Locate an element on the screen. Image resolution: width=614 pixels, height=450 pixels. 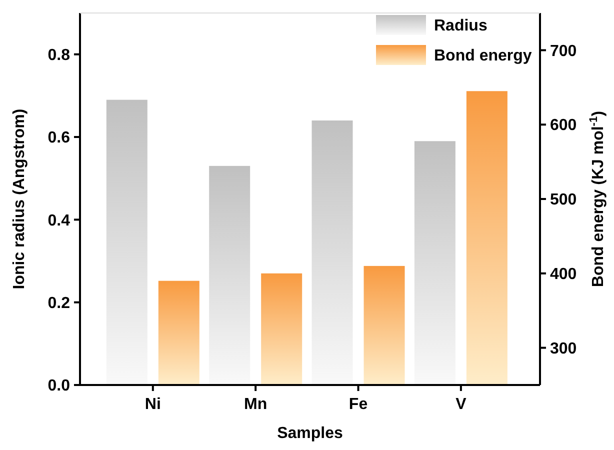
x-tick-label: Mn is located at coordinates (256, 404).